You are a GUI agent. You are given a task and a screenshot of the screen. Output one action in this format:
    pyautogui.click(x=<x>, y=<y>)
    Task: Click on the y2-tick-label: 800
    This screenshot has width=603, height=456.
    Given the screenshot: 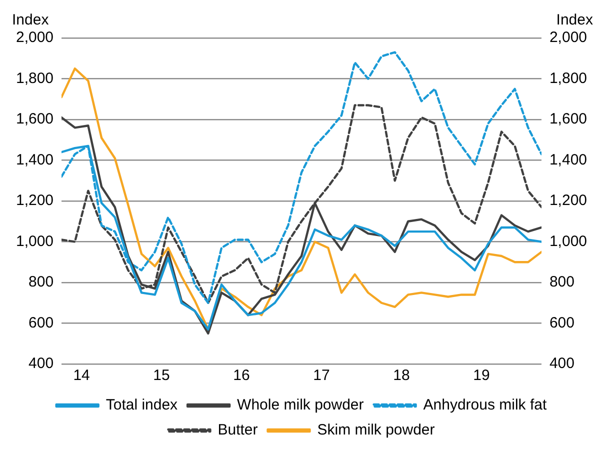 What is the action you would take?
    pyautogui.click(x=561, y=282)
    